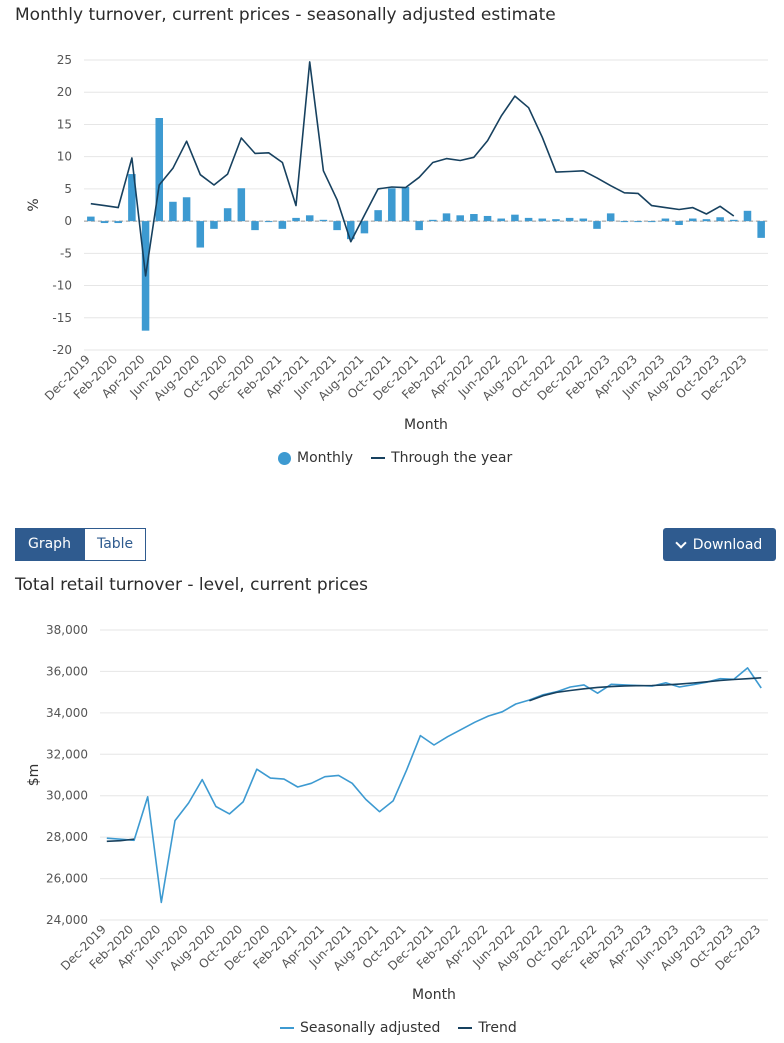 The height and width of the screenshot is (1043, 784). Describe the element at coordinates (67, 713) in the screenshot. I see `y-tick-label: 34,000` at that location.